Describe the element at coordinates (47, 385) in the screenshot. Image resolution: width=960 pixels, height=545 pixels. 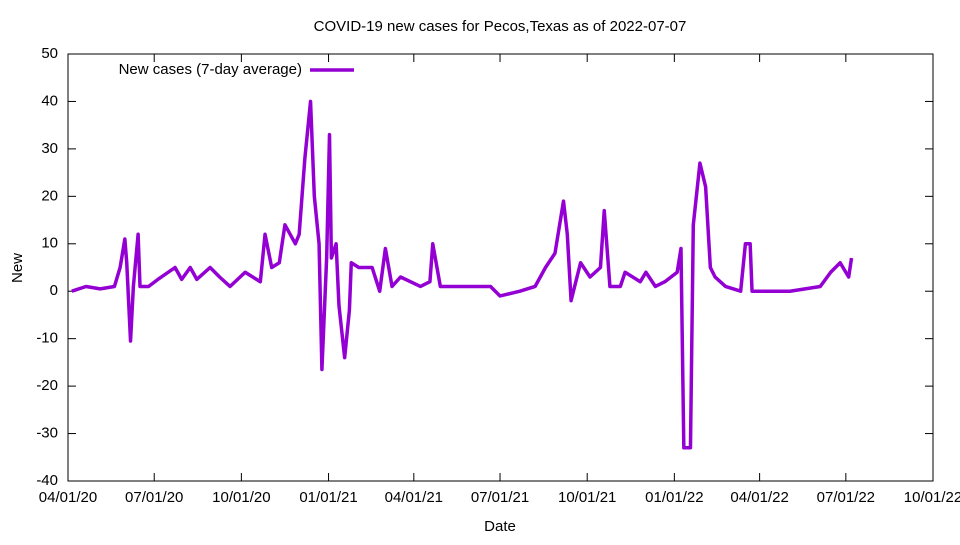
I see `y-tick-label: -20` at that location.